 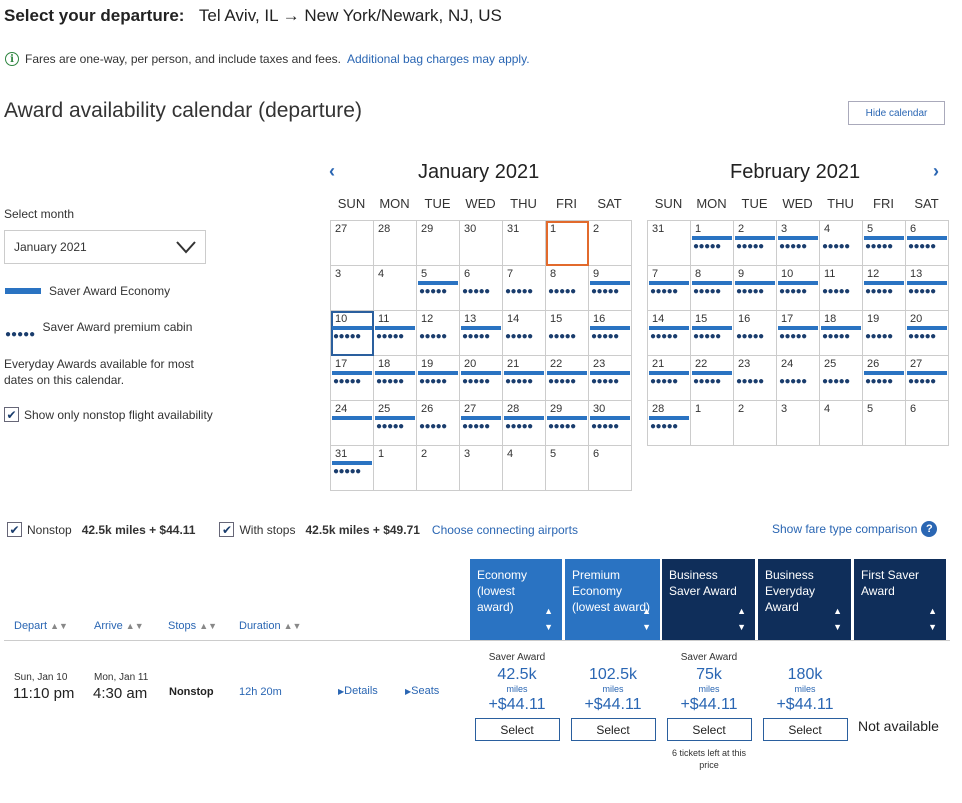 I want to click on bag-charges-link: Additional bag charges may apply., so click(x=438, y=59).